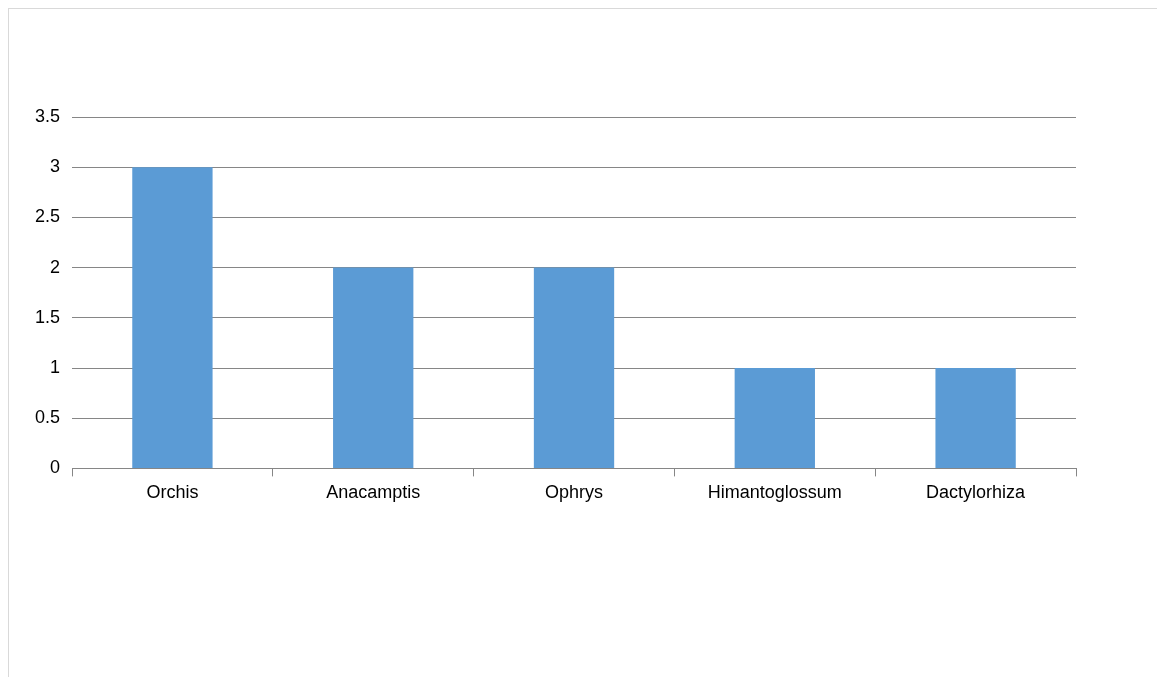 Image resolution: width=1157 pixels, height=677 pixels. I want to click on x-tick-label: Anacamptis, so click(373, 492).